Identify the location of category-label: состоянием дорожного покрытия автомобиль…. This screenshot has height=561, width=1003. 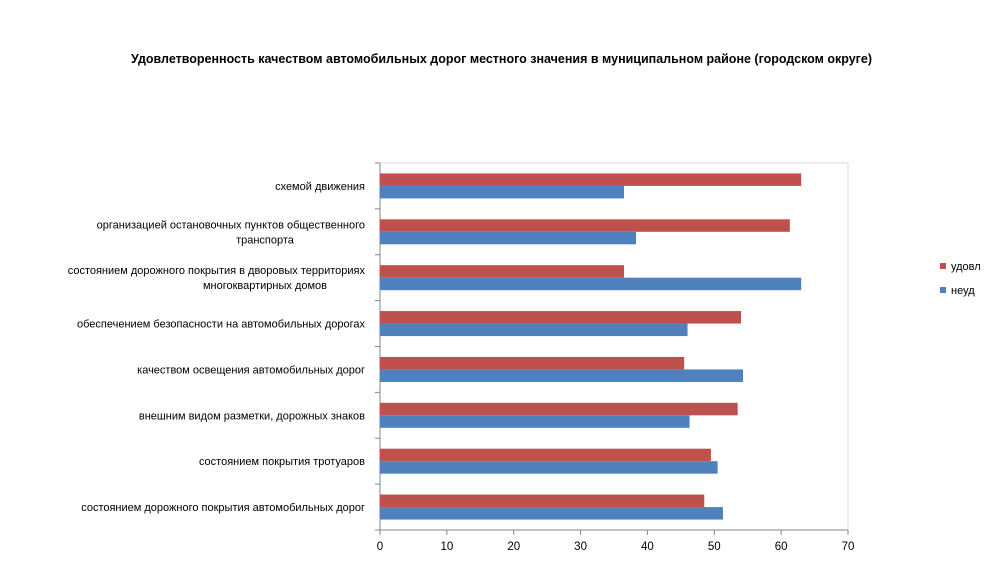
(223, 508).